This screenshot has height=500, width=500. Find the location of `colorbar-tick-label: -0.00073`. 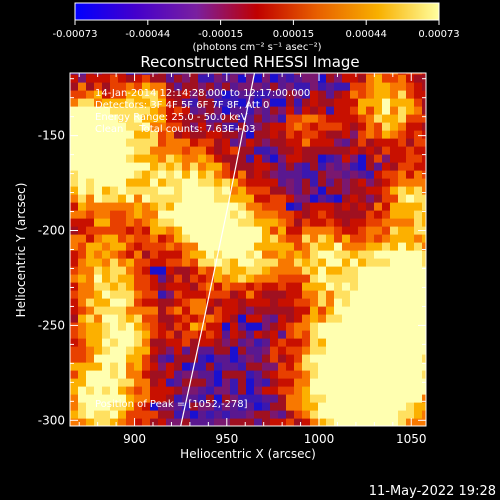

colorbar-tick-label: -0.00073 is located at coordinates (75, 34).